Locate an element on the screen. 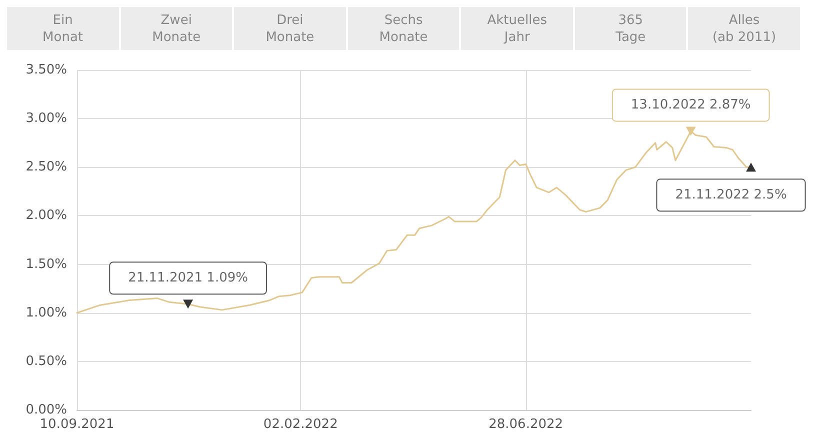 The image size is (830, 445). range-button: 365 Tage is located at coordinates (630, 28).